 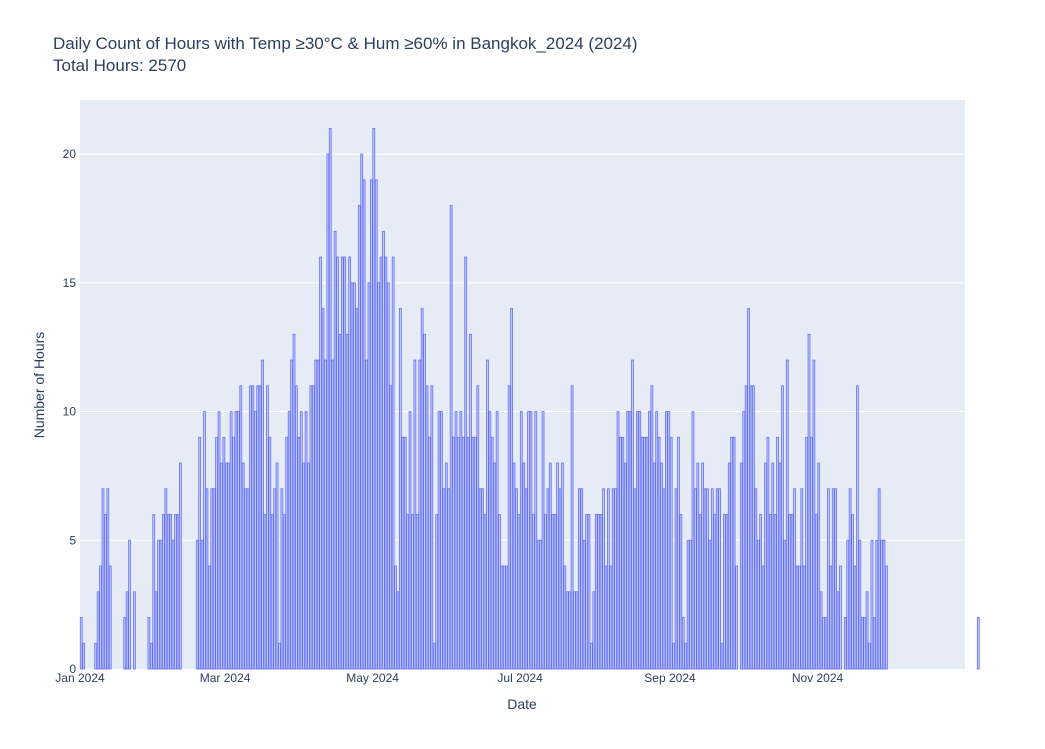 What do you see at coordinates (72, 669) in the screenshot?
I see `y-tick-label: 0` at bounding box center [72, 669].